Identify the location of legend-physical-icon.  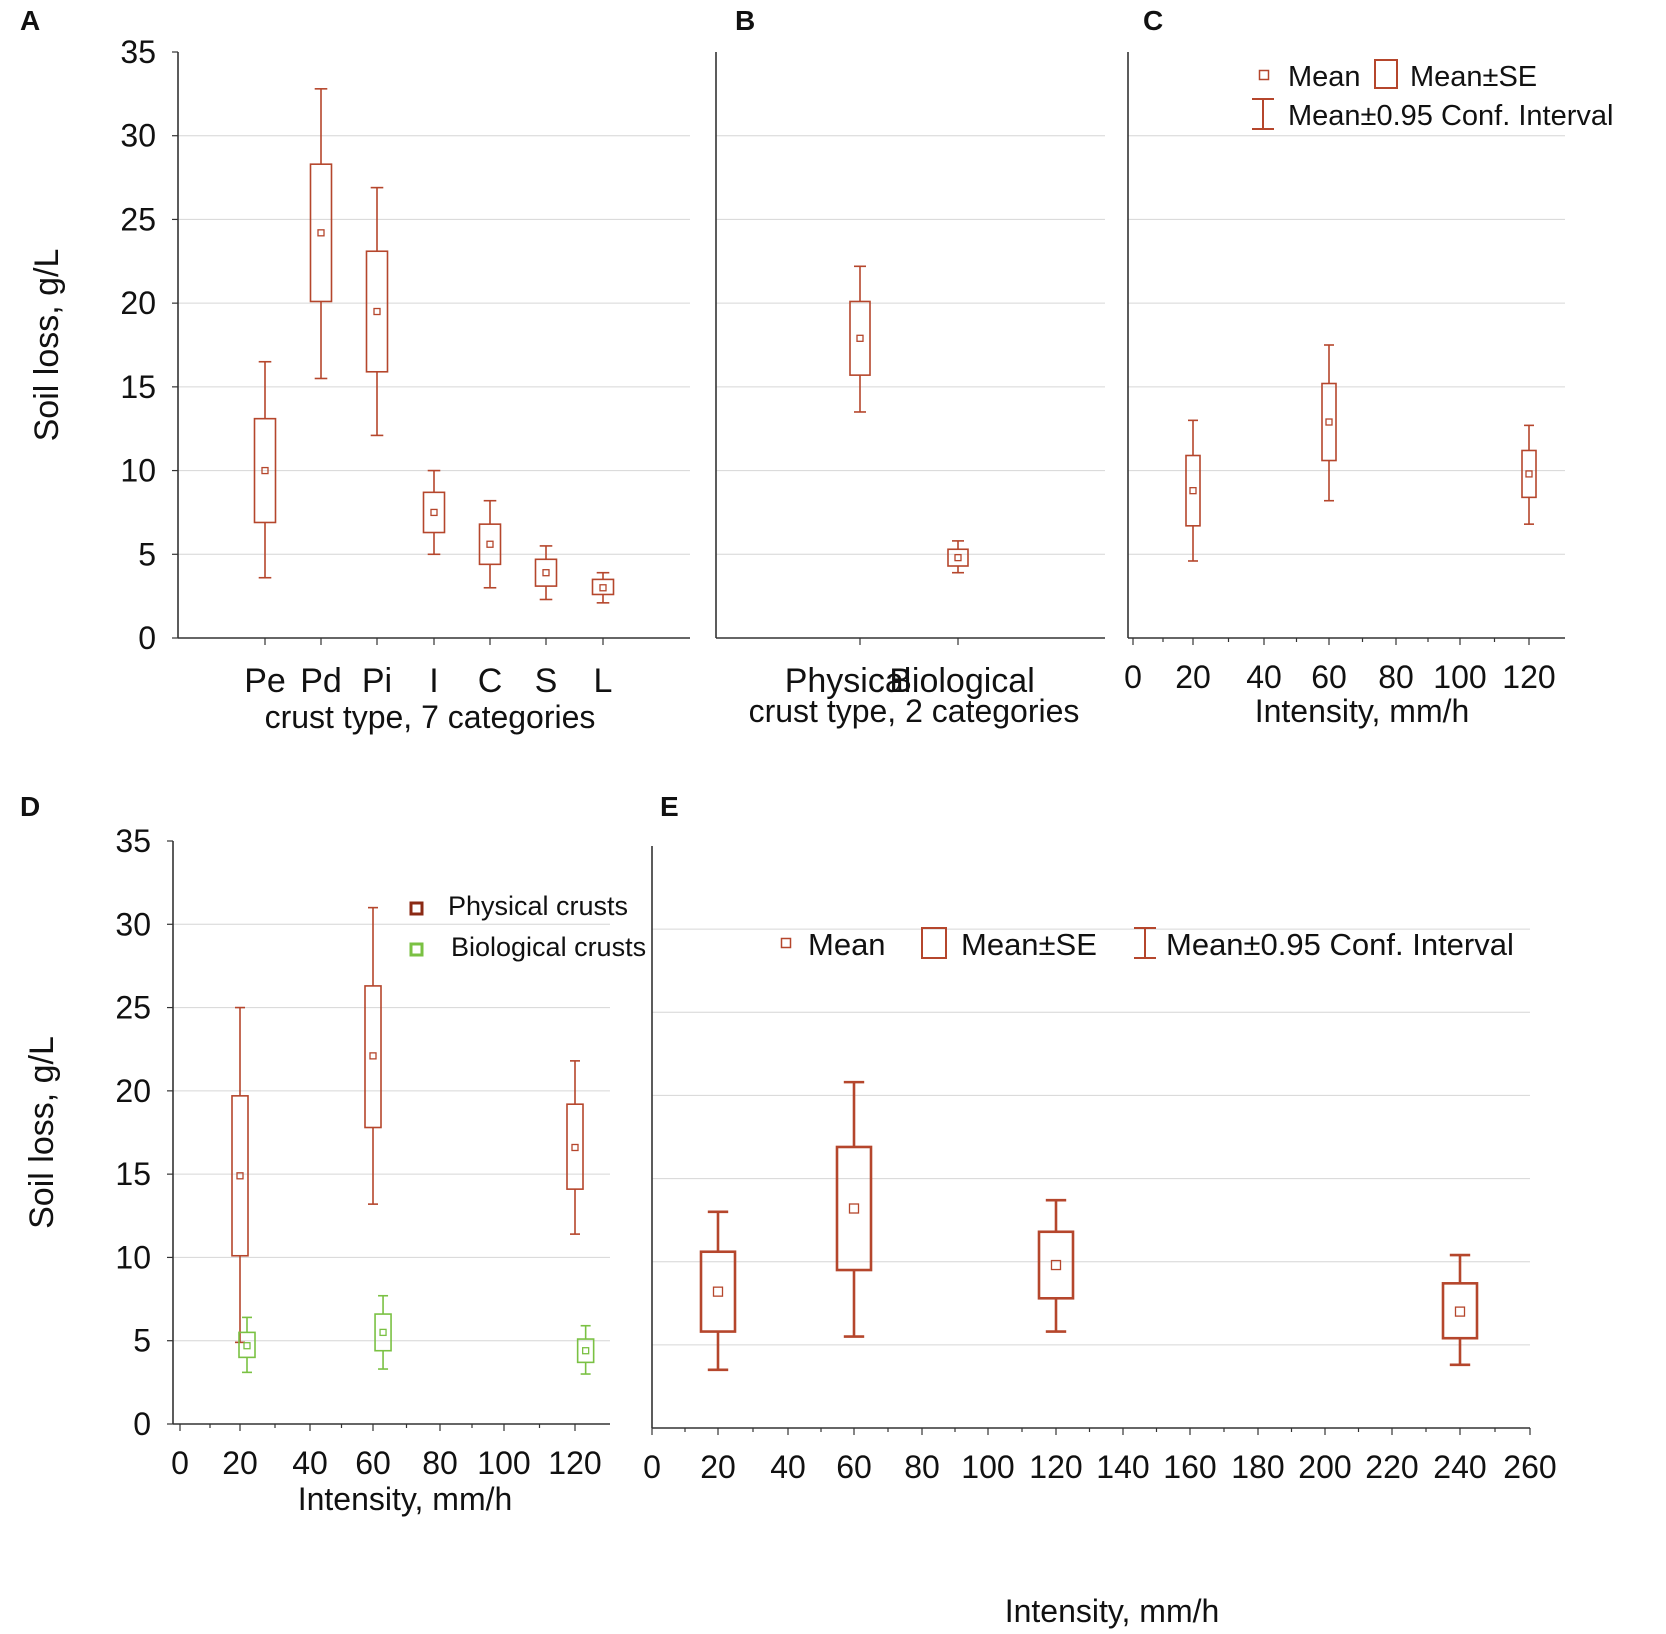
(416, 908).